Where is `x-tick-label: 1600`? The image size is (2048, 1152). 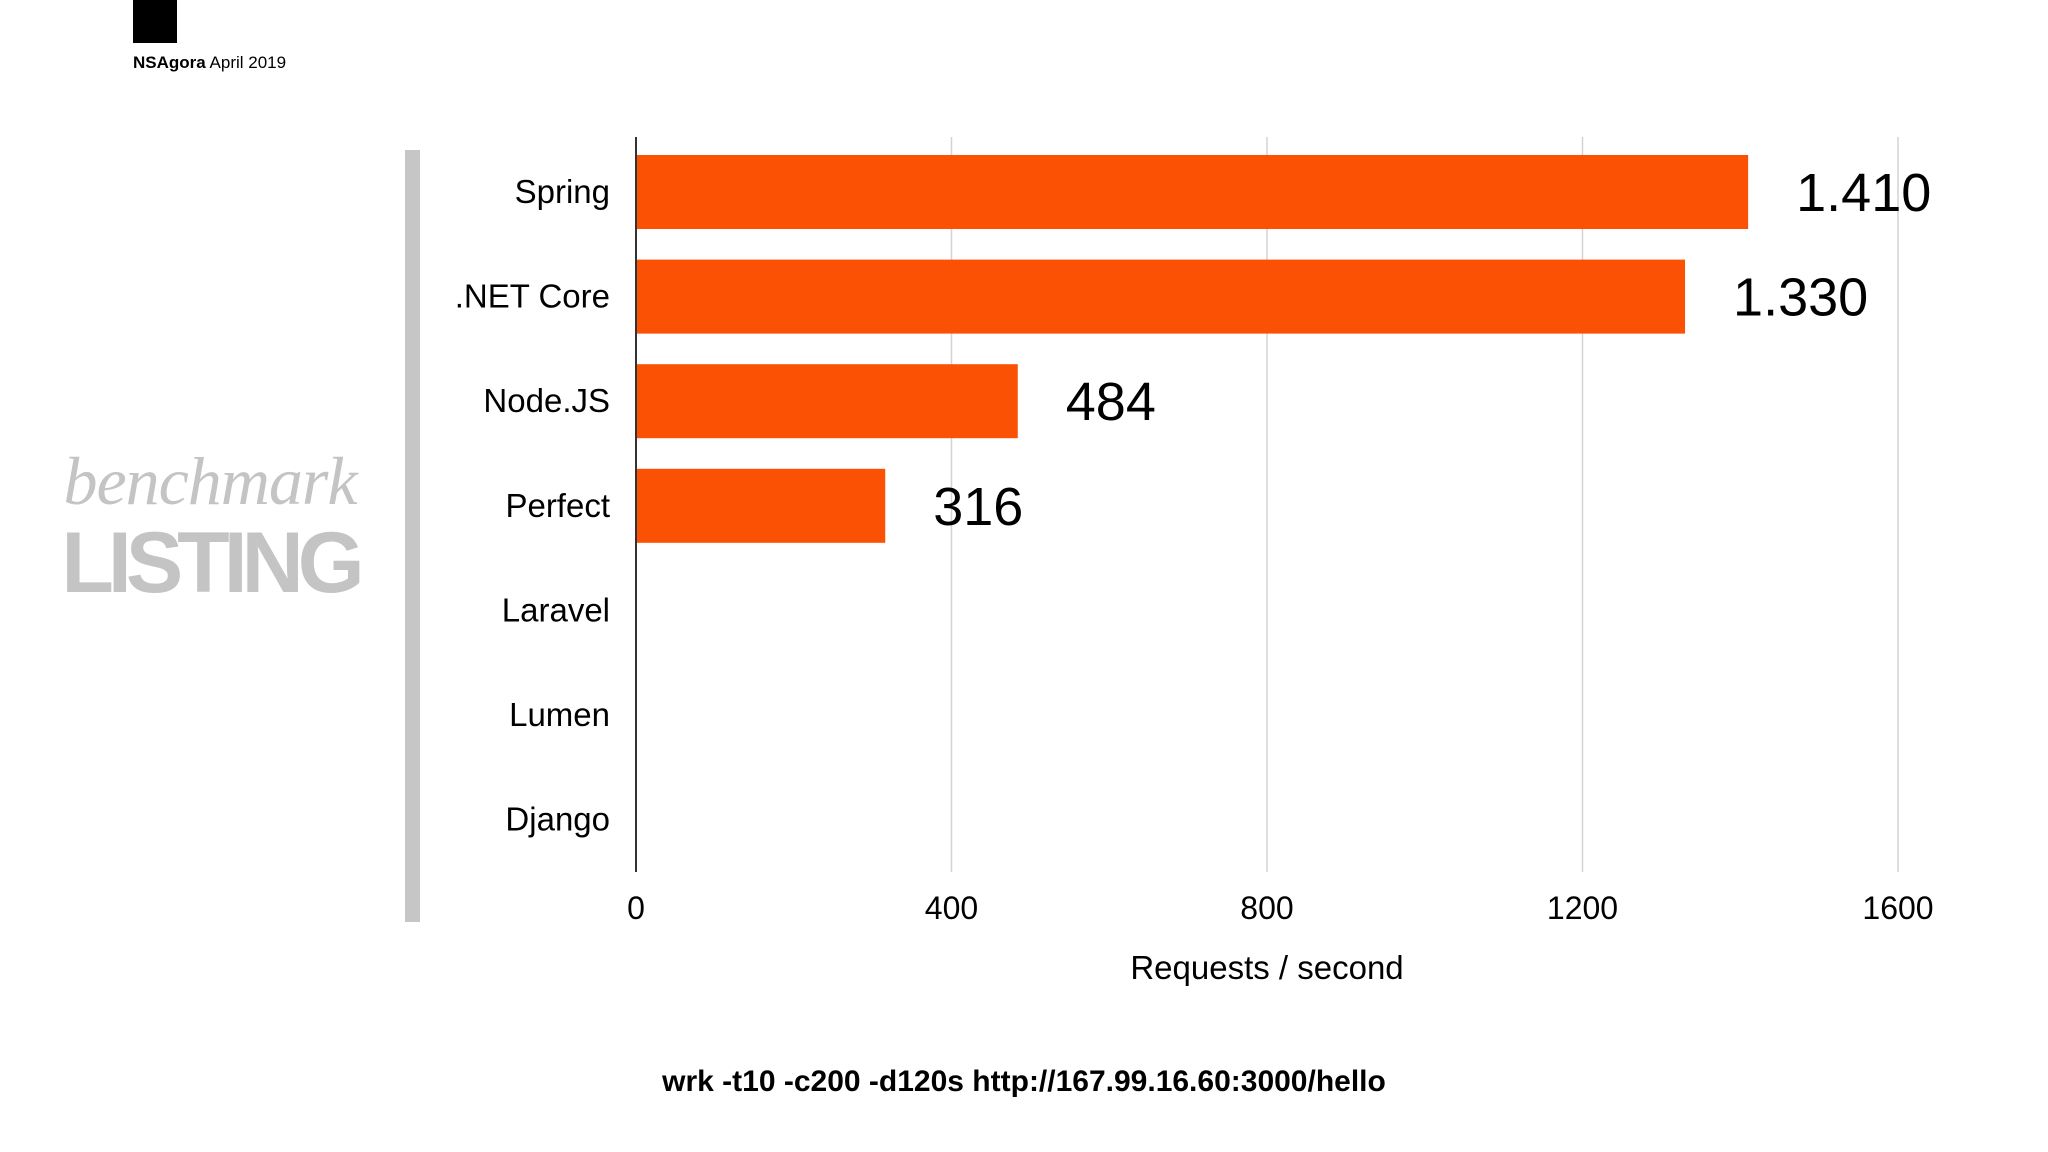 x-tick-label: 1600 is located at coordinates (1897, 908).